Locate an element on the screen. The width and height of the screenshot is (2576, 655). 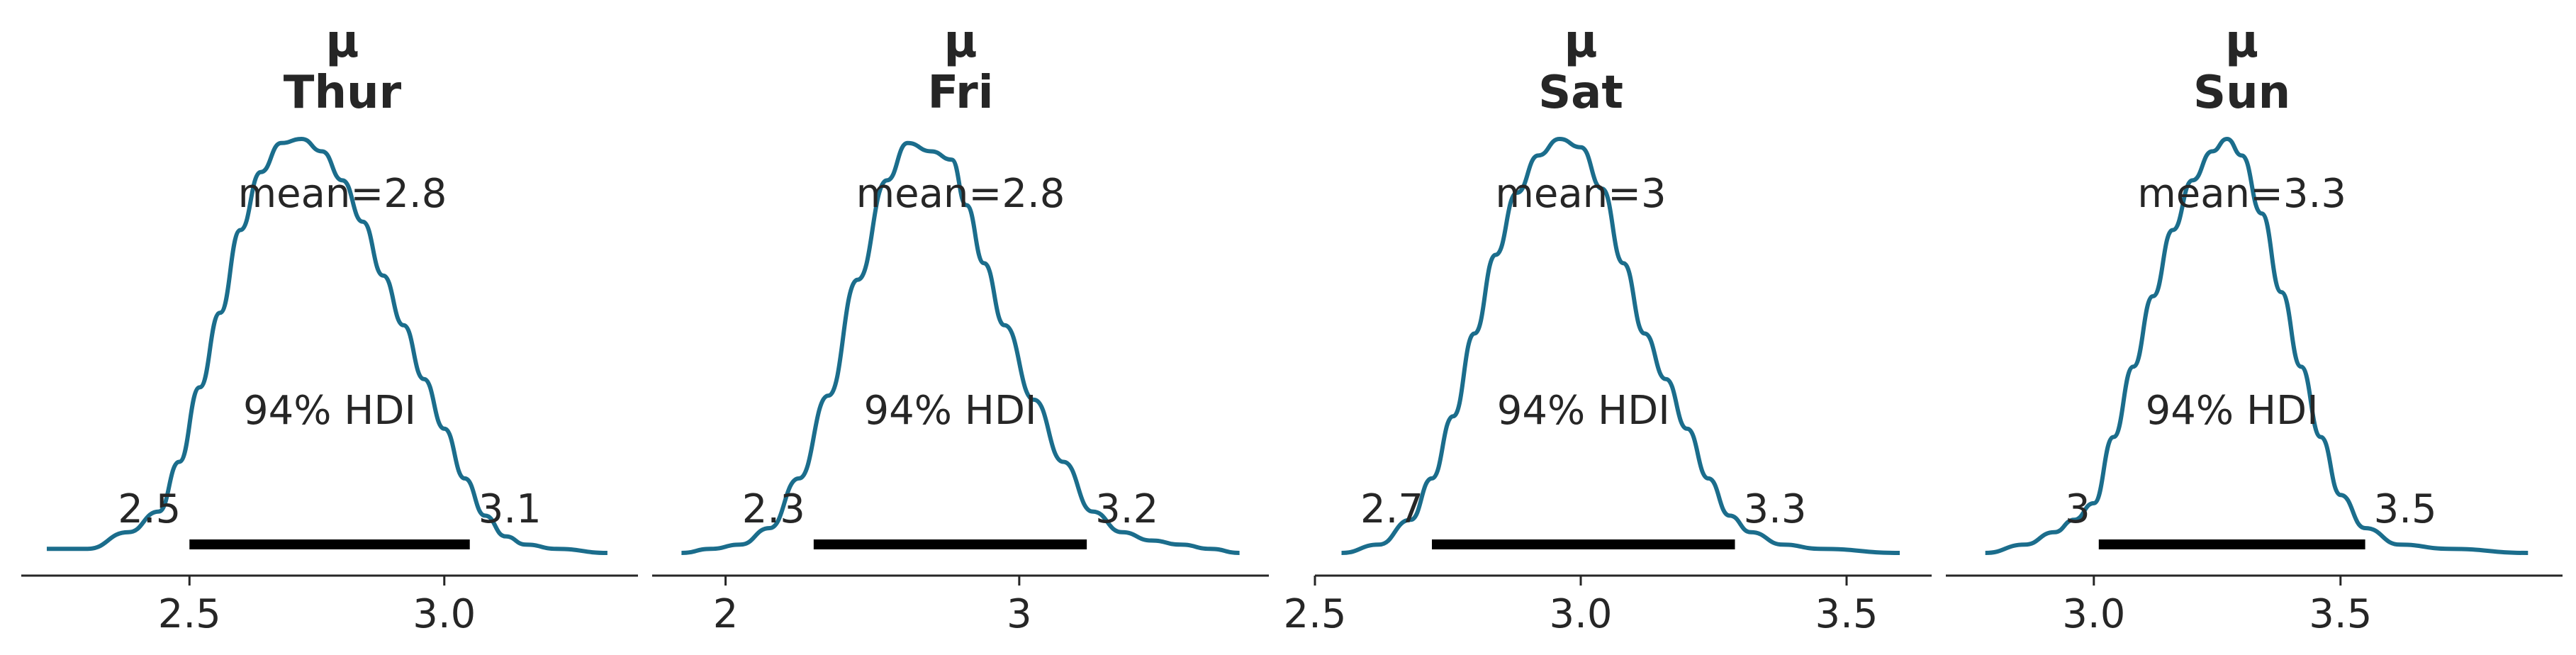
x-tick-label: 2 is located at coordinates (726, 614).